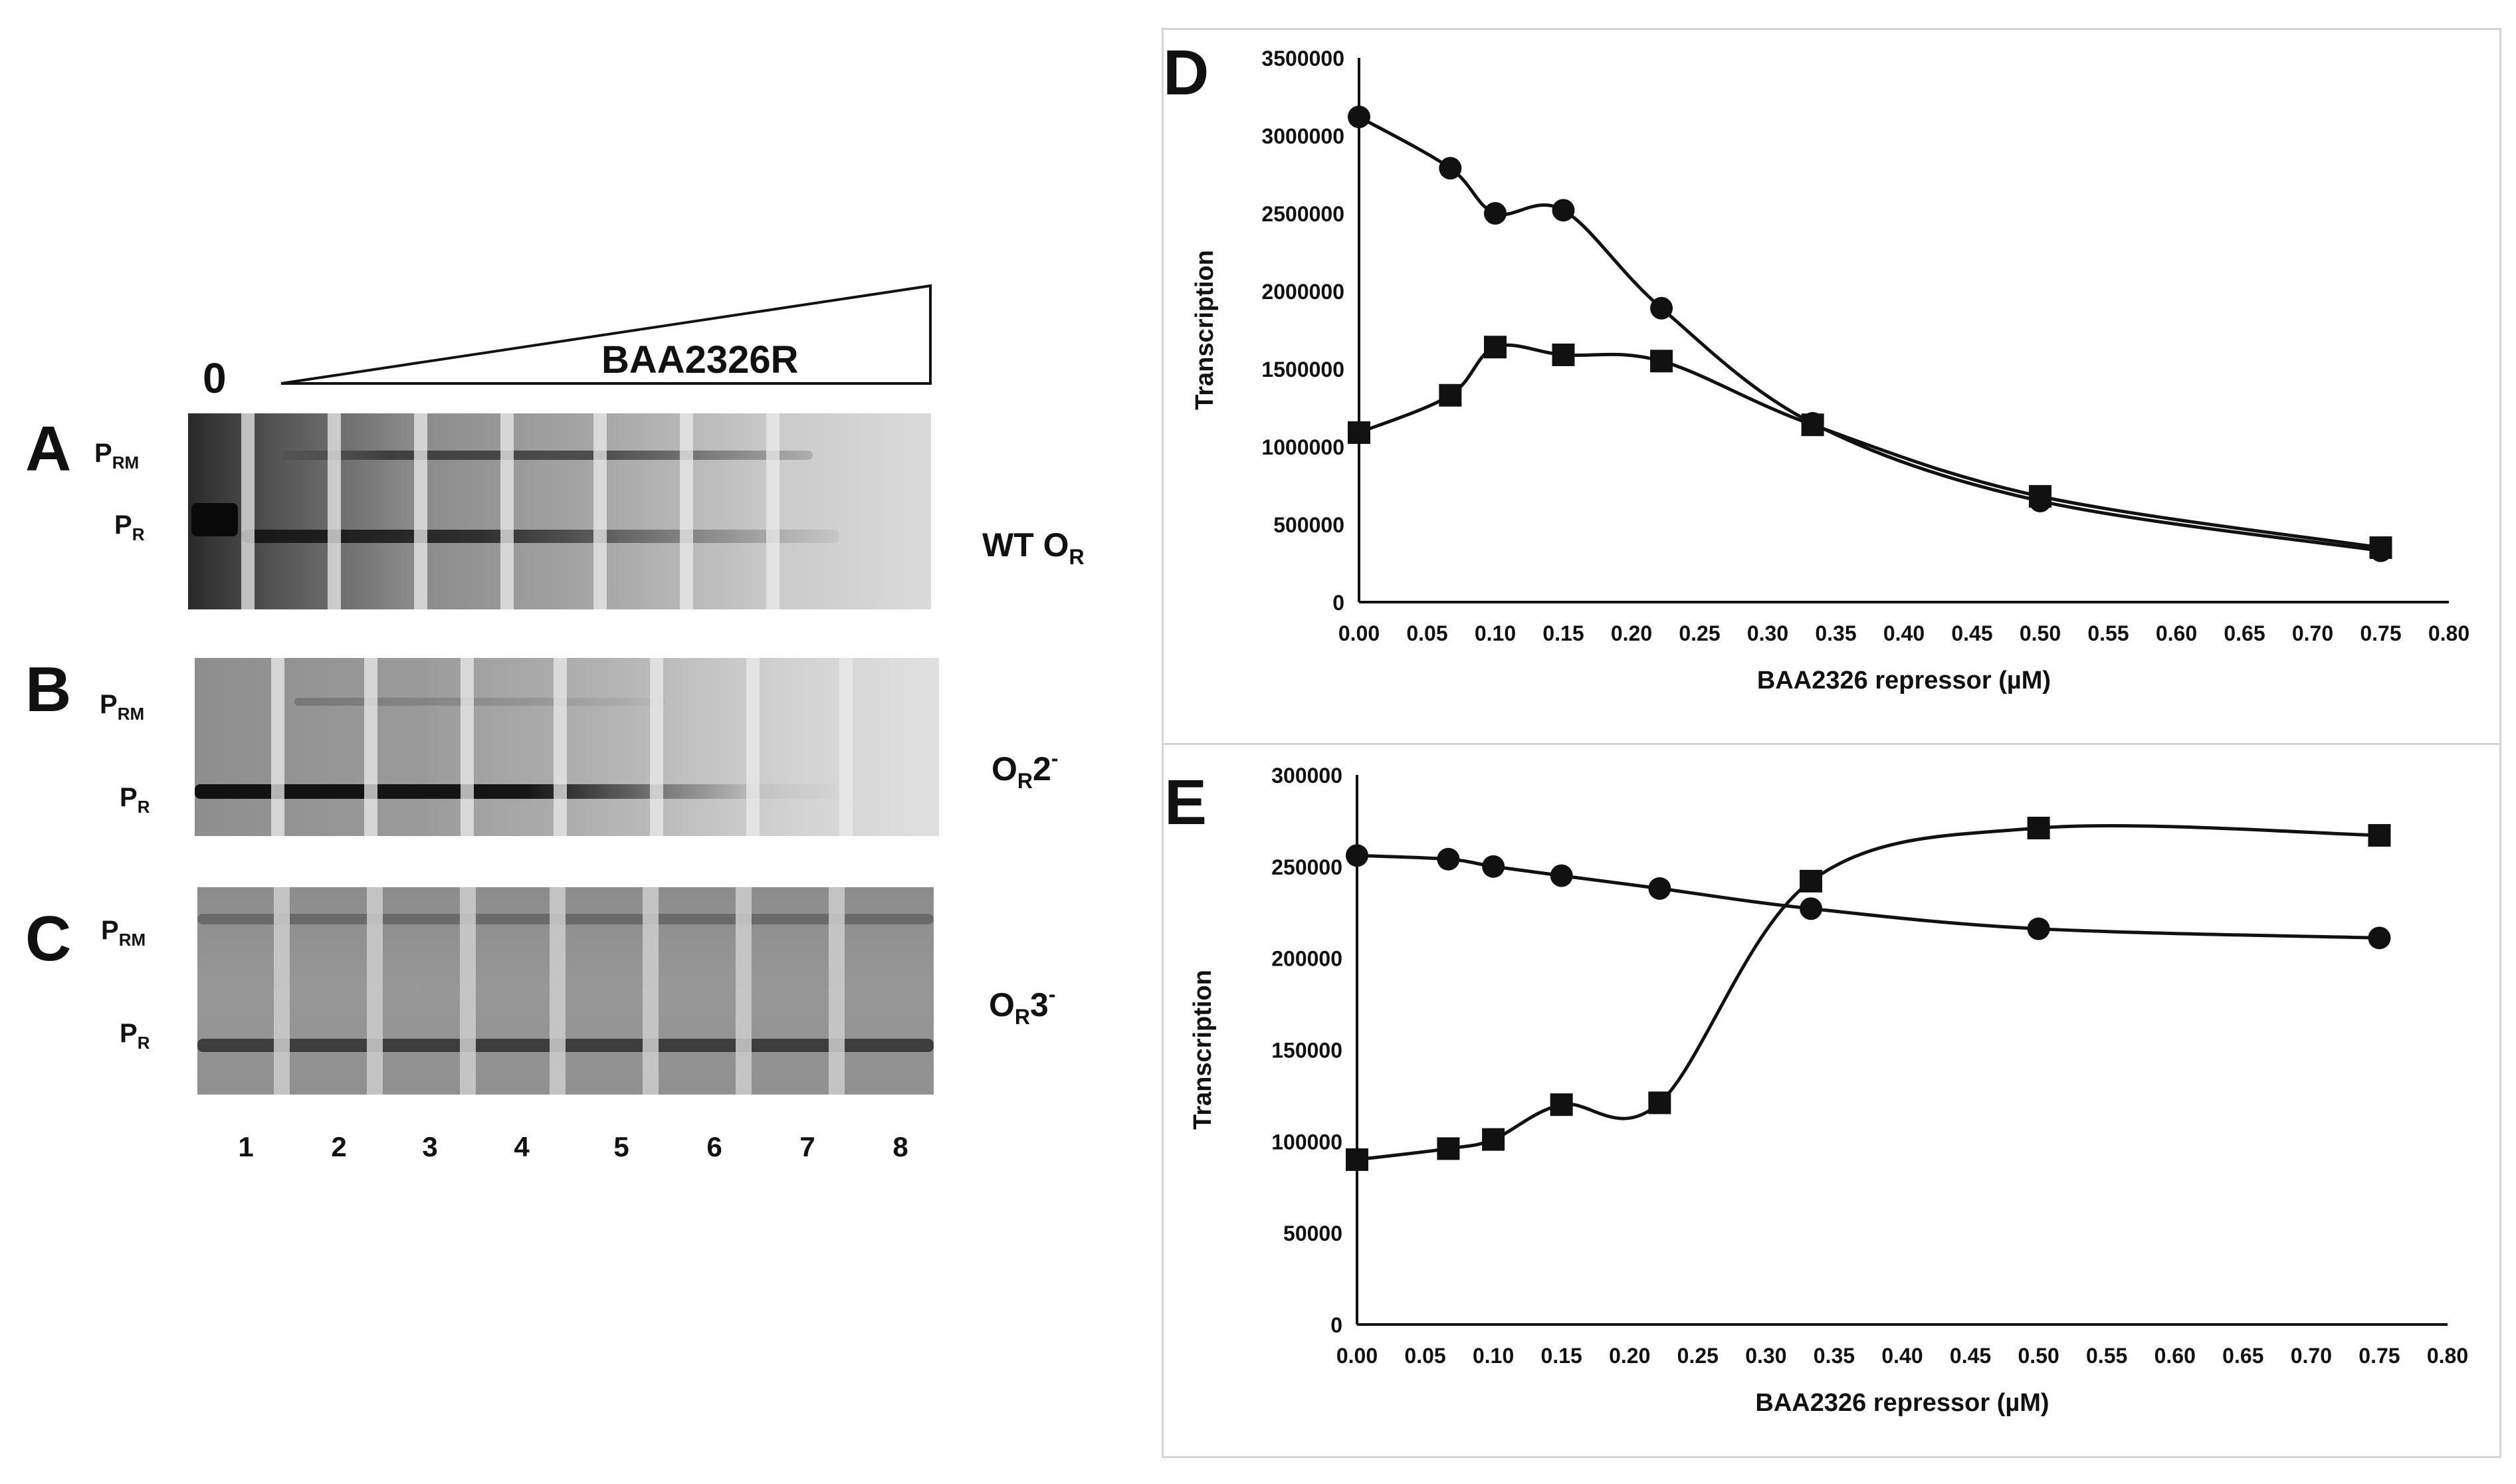 This screenshot has height=1484, width=2516. I want to click on prm-label-b: PRM, so click(122, 707).